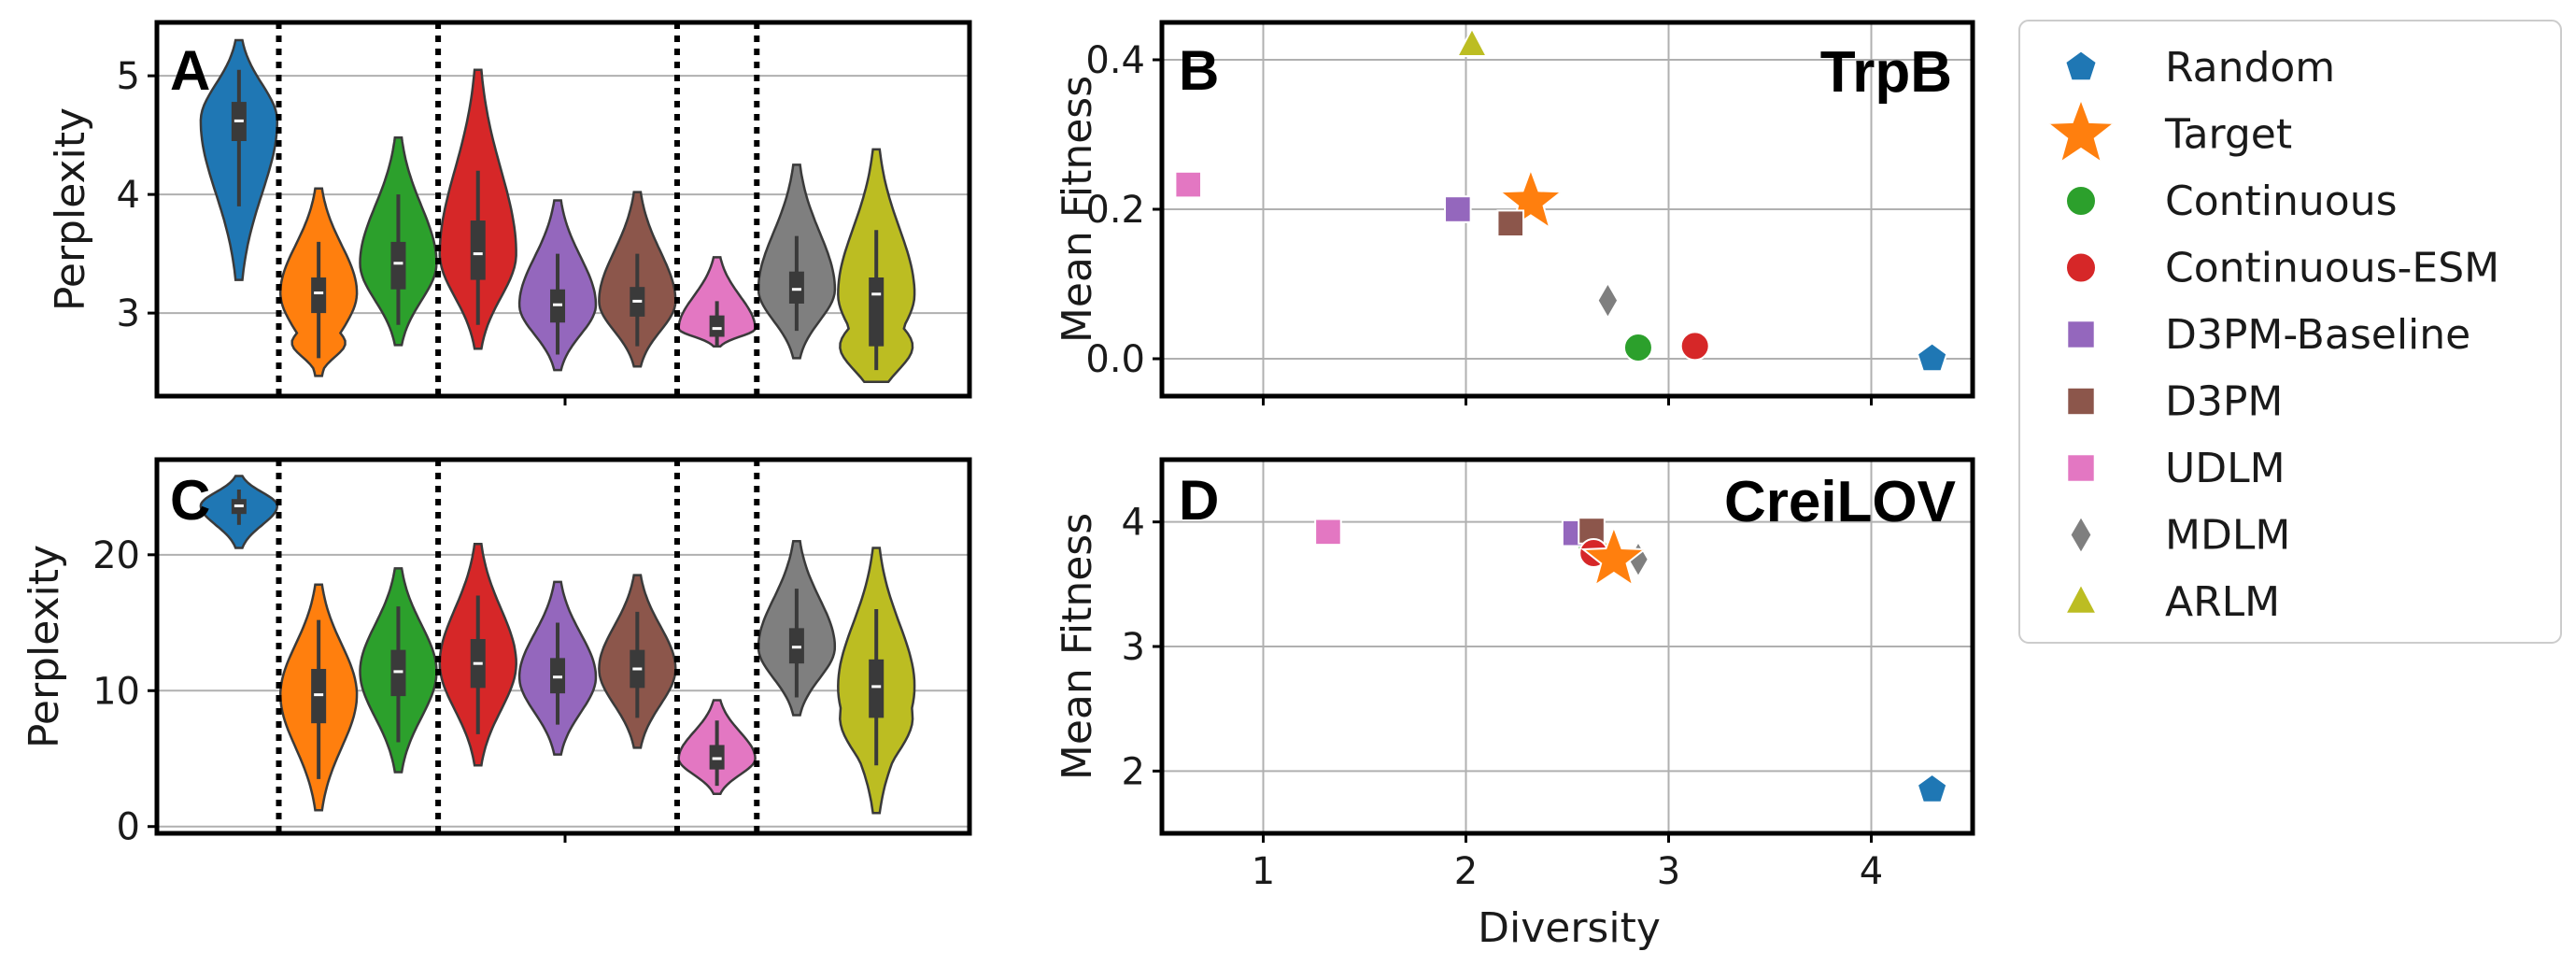 This screenshot has height=966, width=2576. Describe the element at coordinates (1510, 223) in the screenshot. I see `point-d3pm` at that location.